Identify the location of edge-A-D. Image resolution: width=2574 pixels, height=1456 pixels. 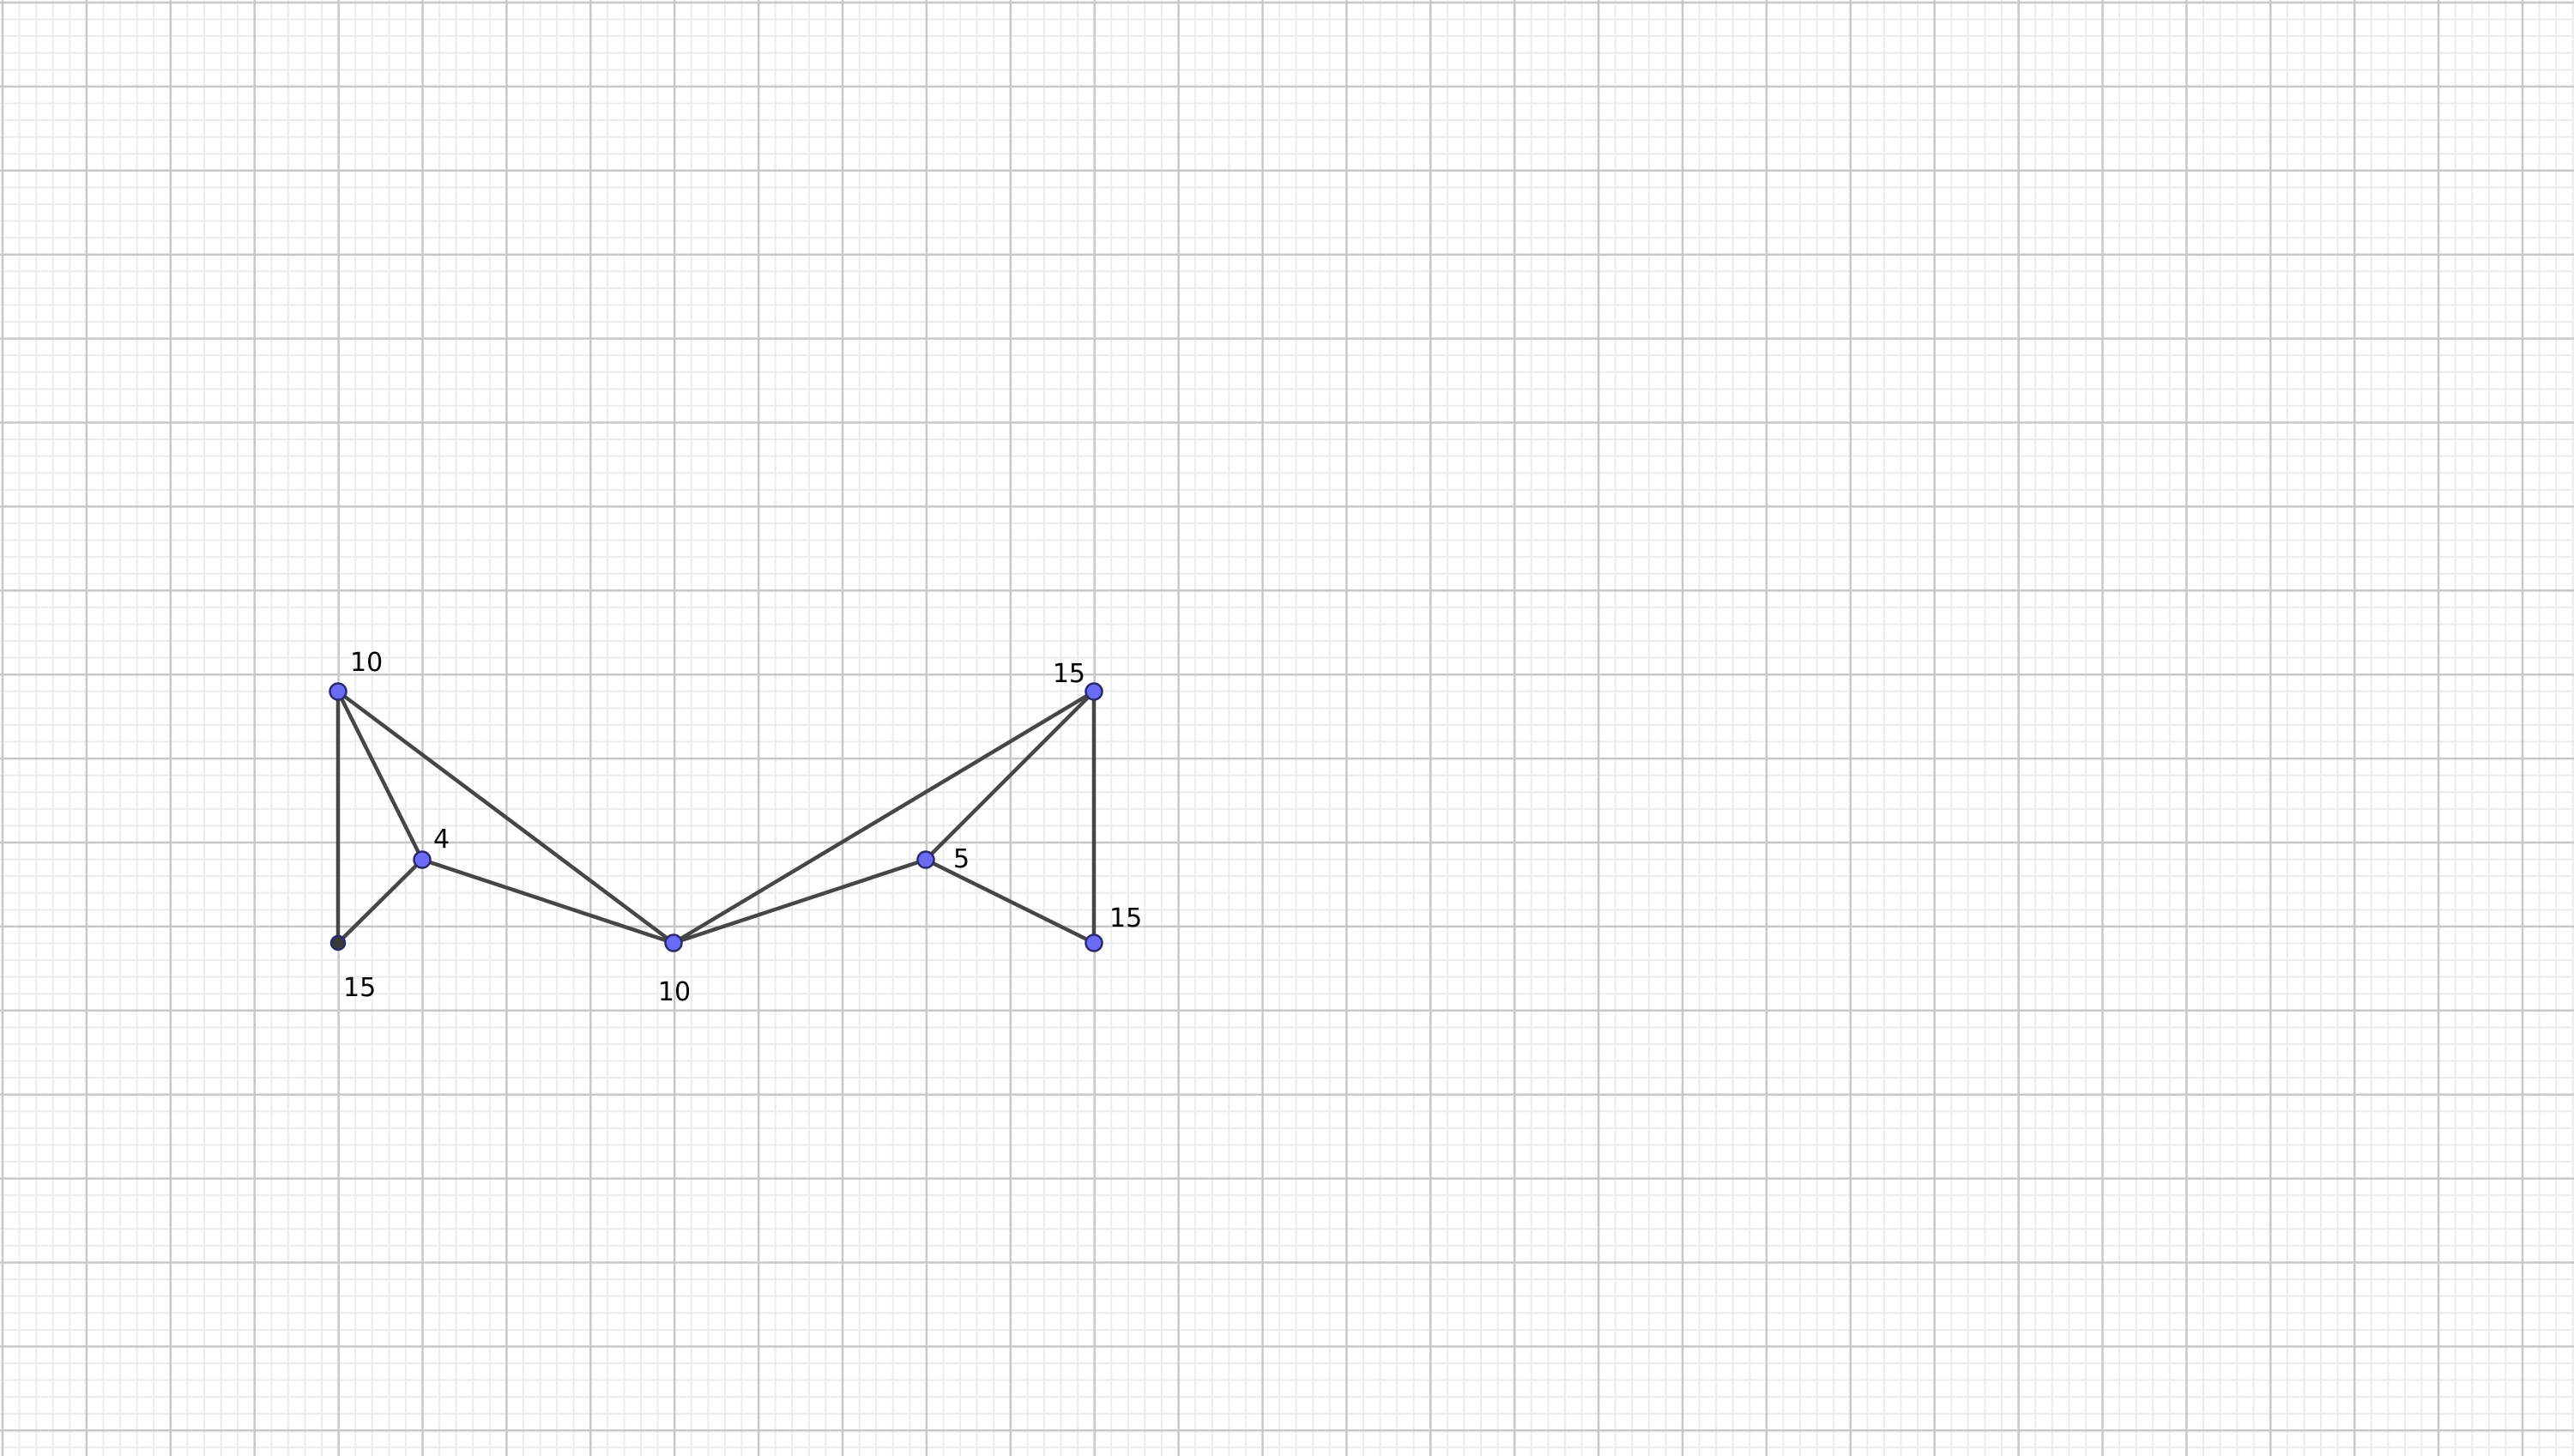
(505, 817).